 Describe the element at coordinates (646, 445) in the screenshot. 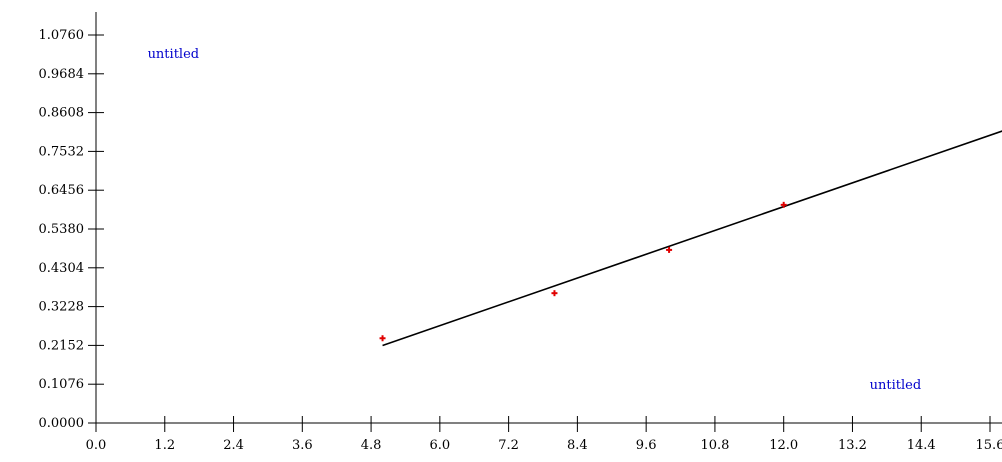

I see `x-tick-label: 9.6` at that location.